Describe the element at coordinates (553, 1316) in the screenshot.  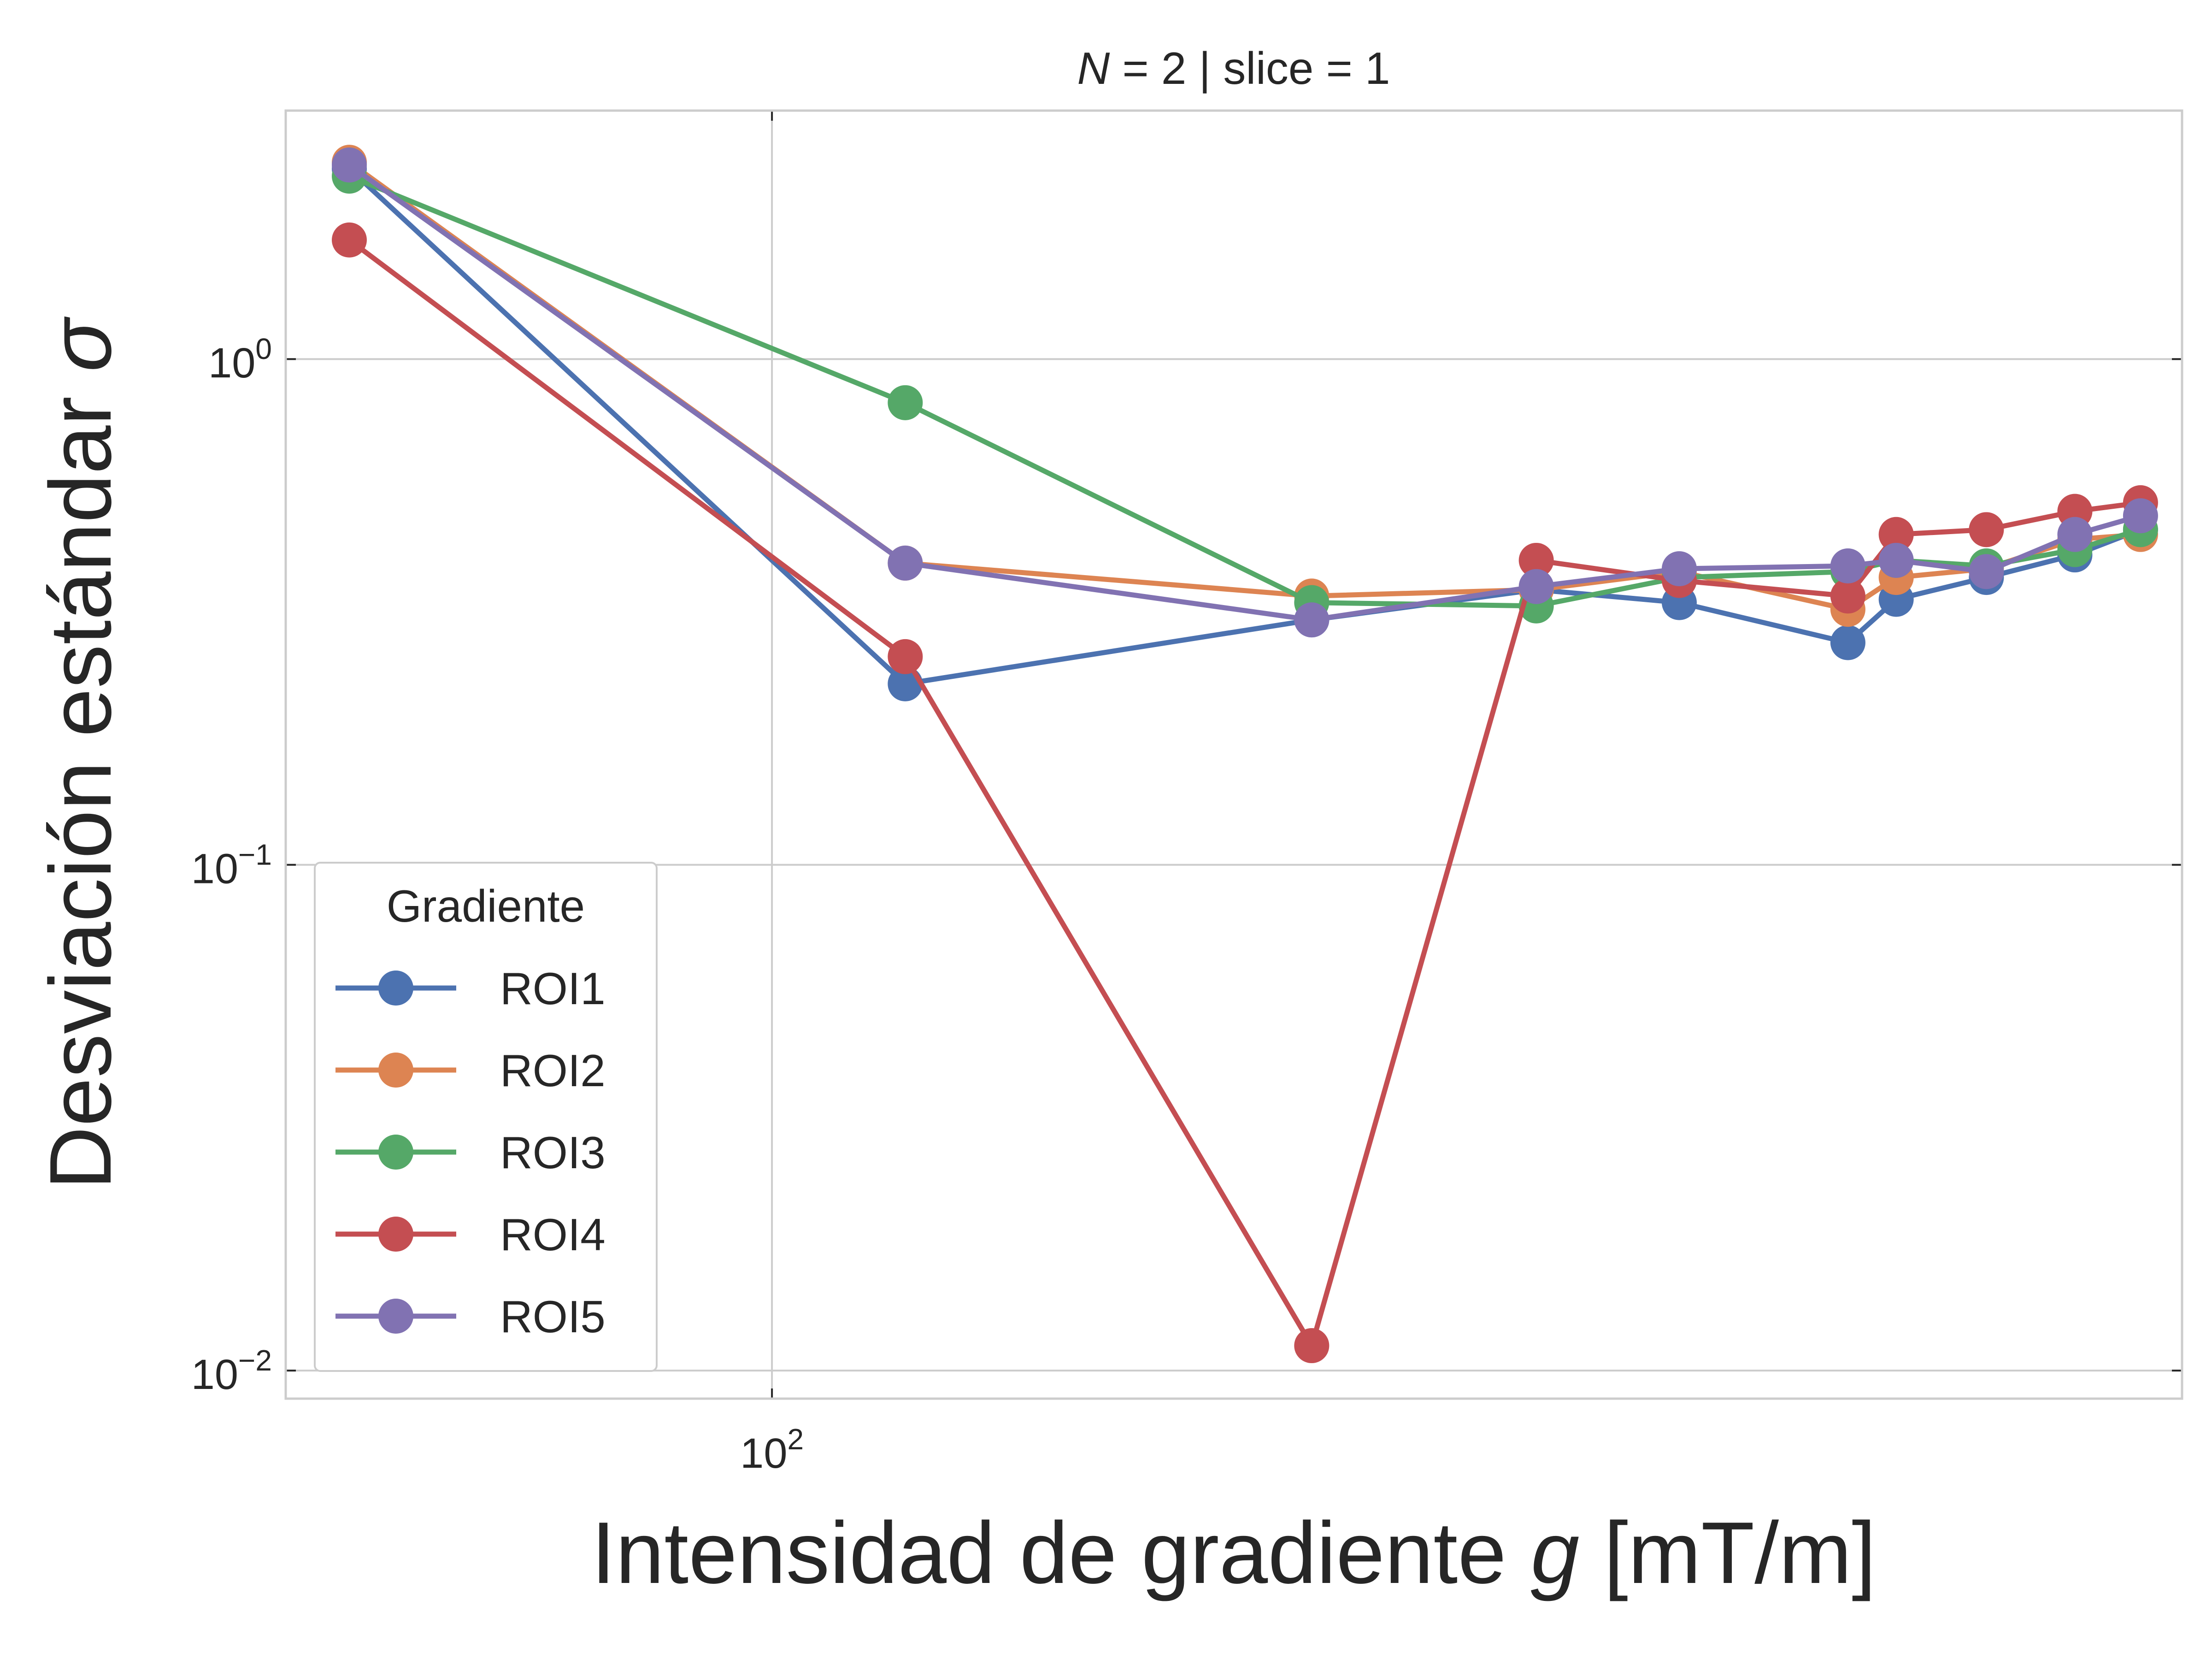
I see `legend-label-roi5: ROI5` at that location.